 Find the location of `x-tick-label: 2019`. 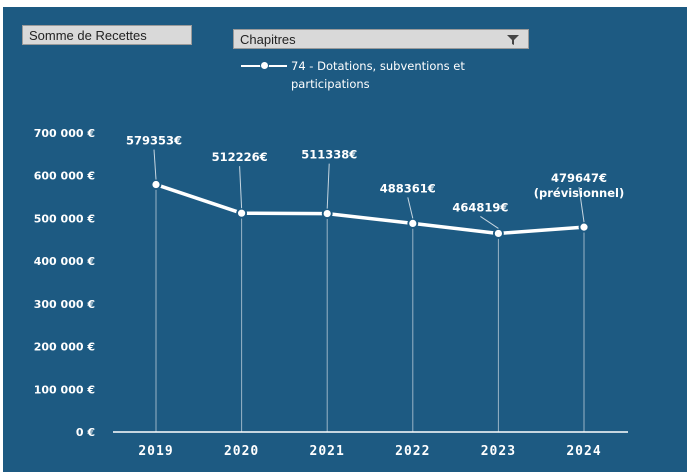

x-tick-label: 2019 is located at coordinates (155, 451).